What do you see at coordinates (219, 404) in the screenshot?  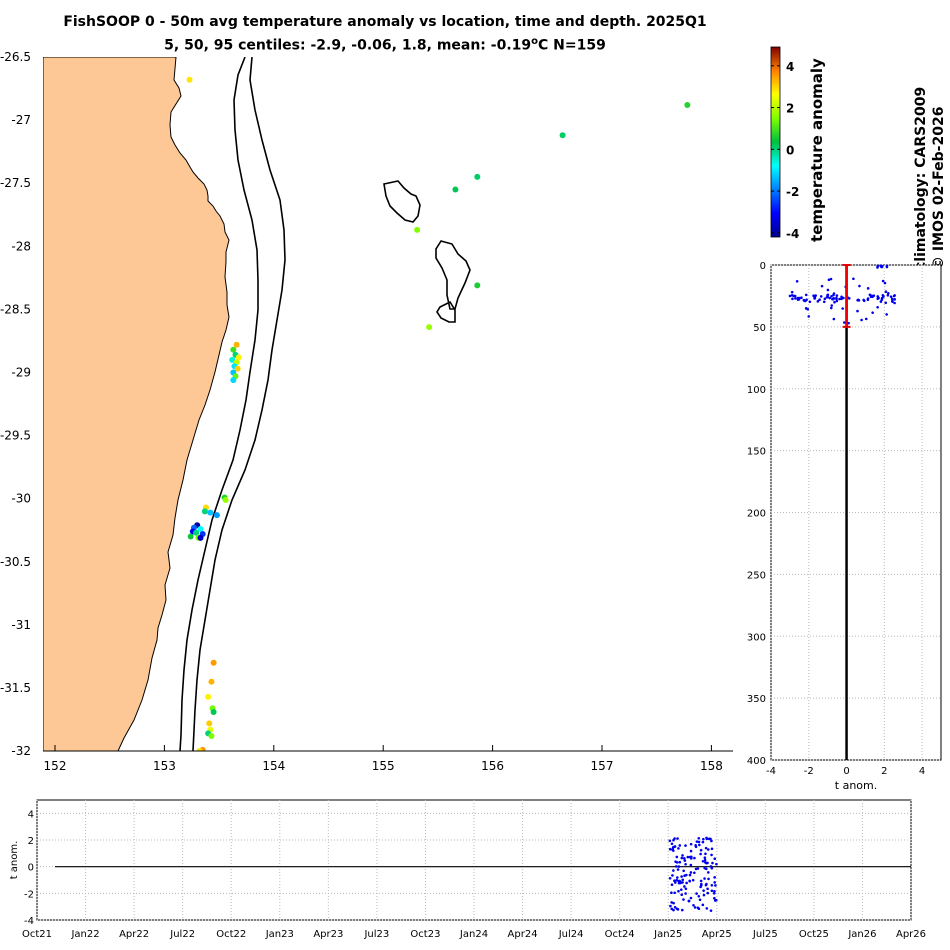 I see `bathy-contour-inner` at bounding box center [219, 404].